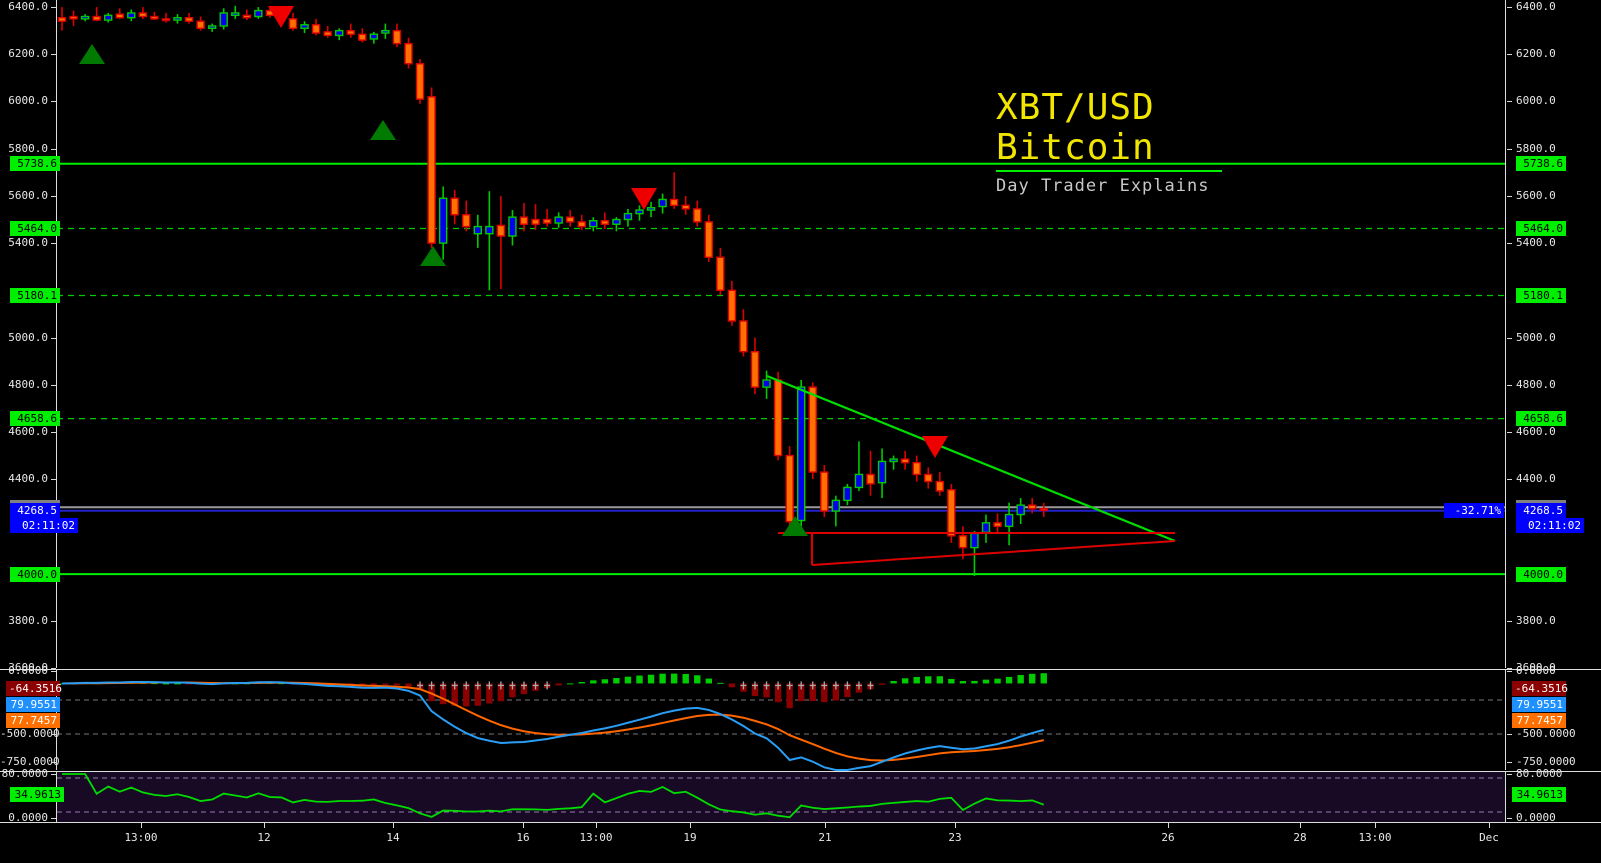 The width and height of the screenshot is (1601, 863). Describe the element at coordinates (28, 337) in the screenshot. I see `price-tick-left: 5000.0` at that location.